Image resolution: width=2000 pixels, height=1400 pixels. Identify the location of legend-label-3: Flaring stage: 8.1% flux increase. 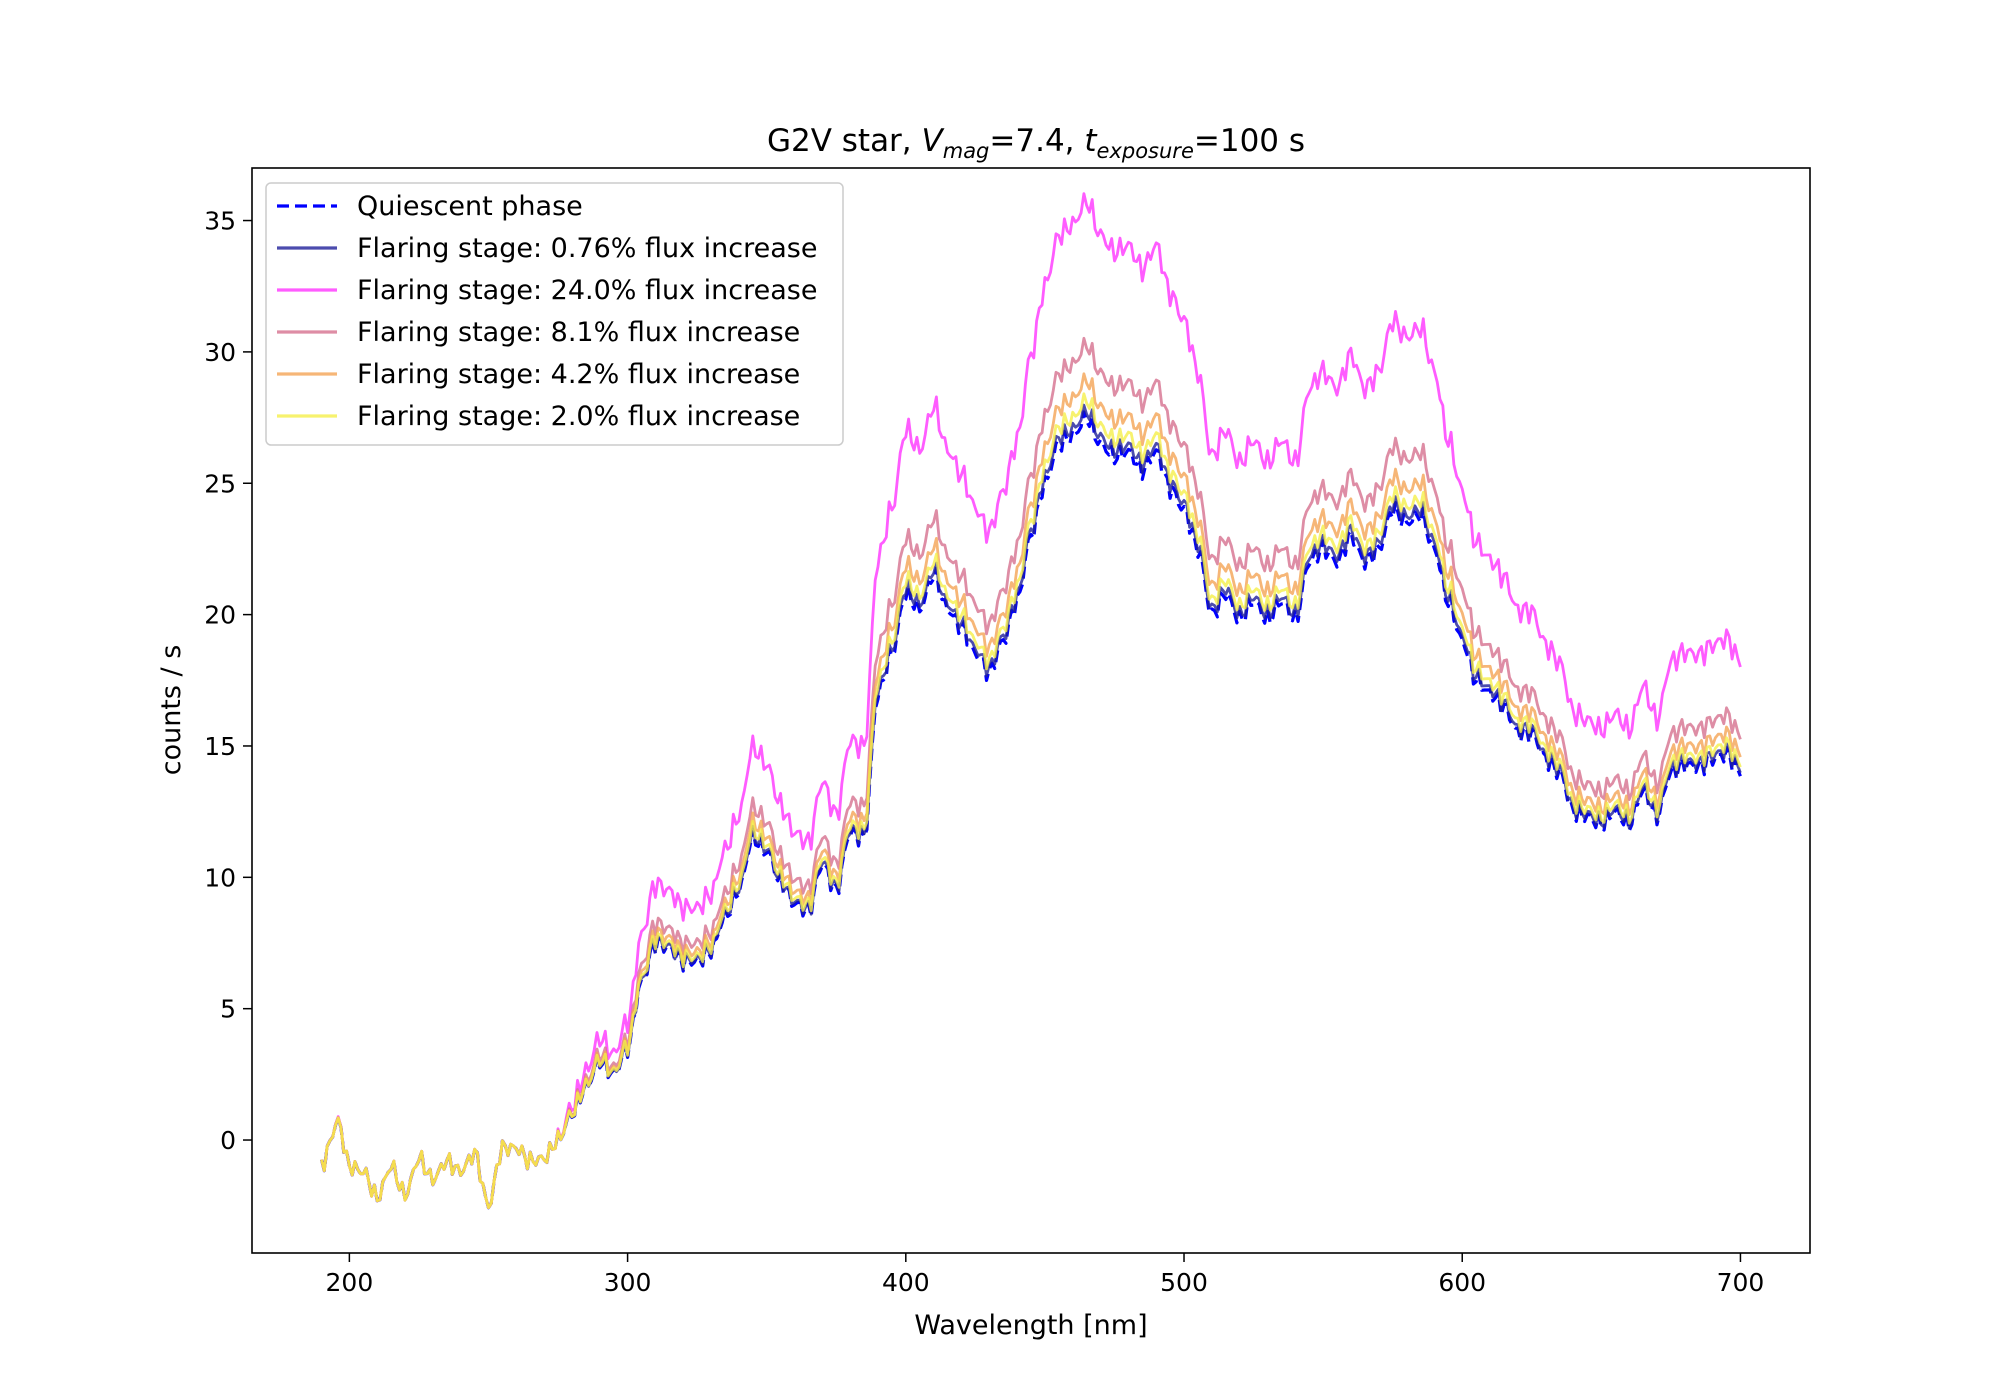
(578, 332).